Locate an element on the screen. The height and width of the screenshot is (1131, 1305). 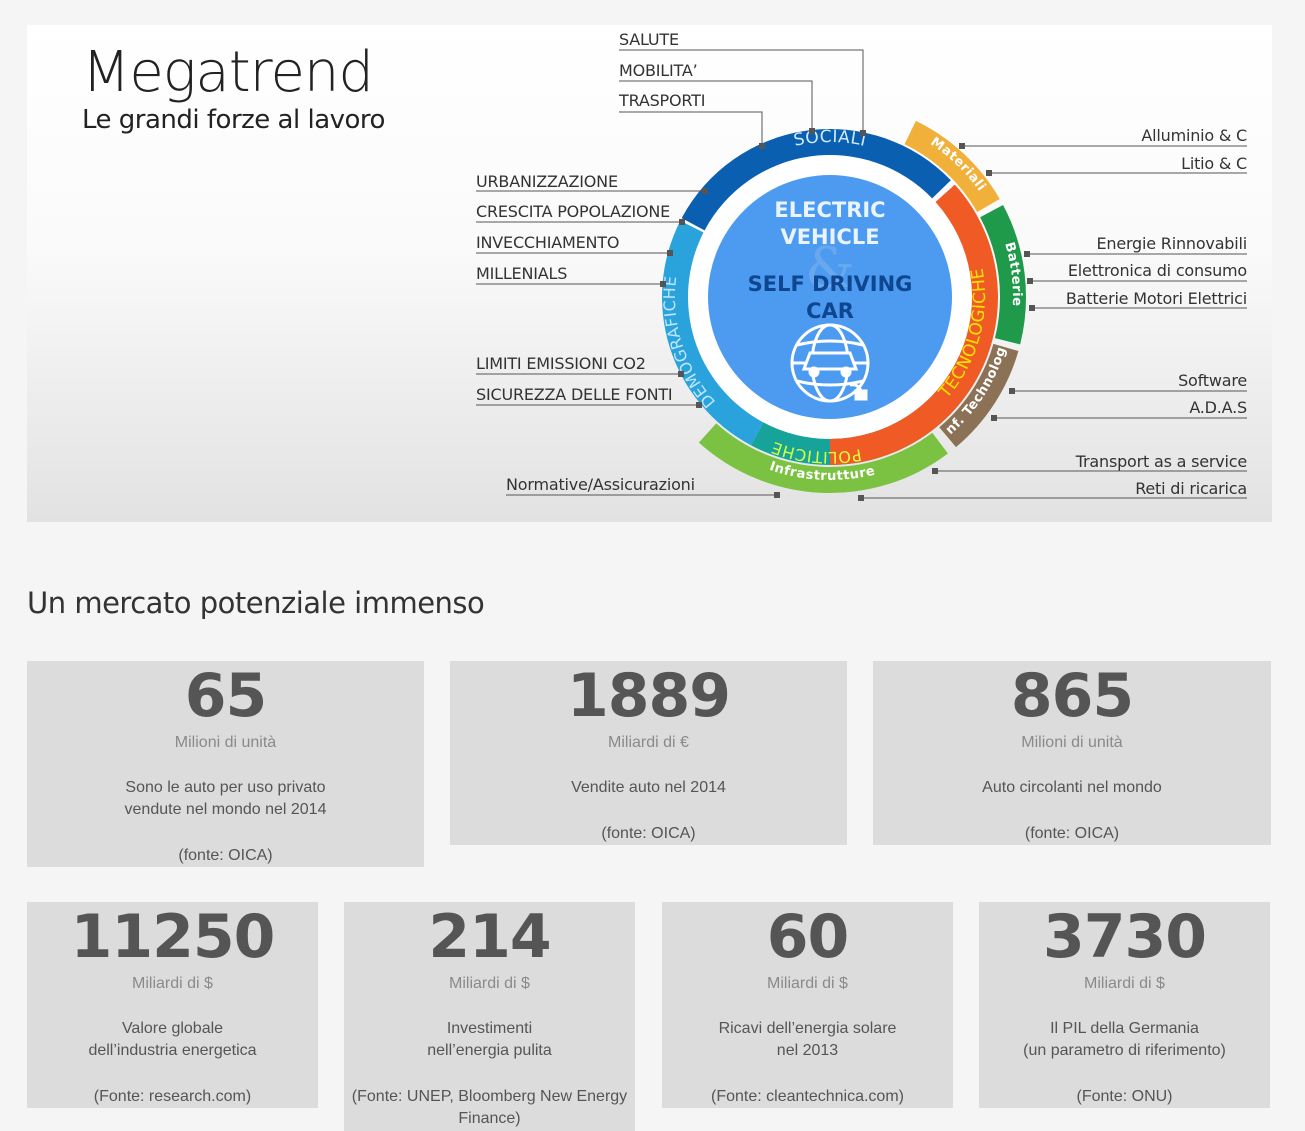
stat-description: Vendite auto nel 2014 is located at coordinates (648, 787).